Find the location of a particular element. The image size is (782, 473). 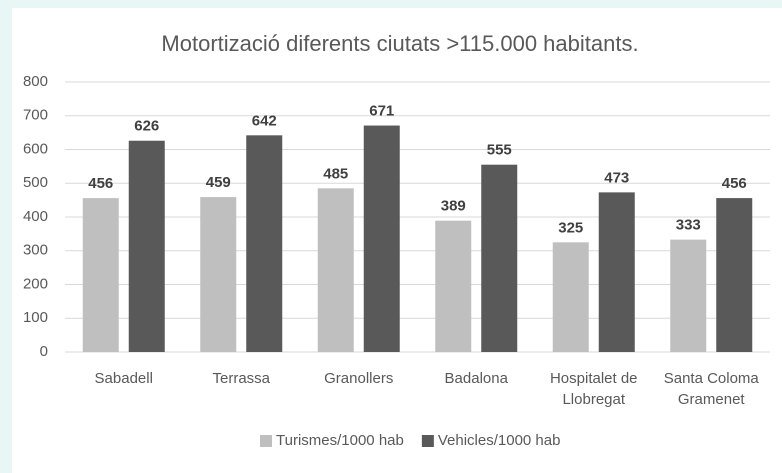

y-tick-label: 500 is located at coordinates (35, 182).